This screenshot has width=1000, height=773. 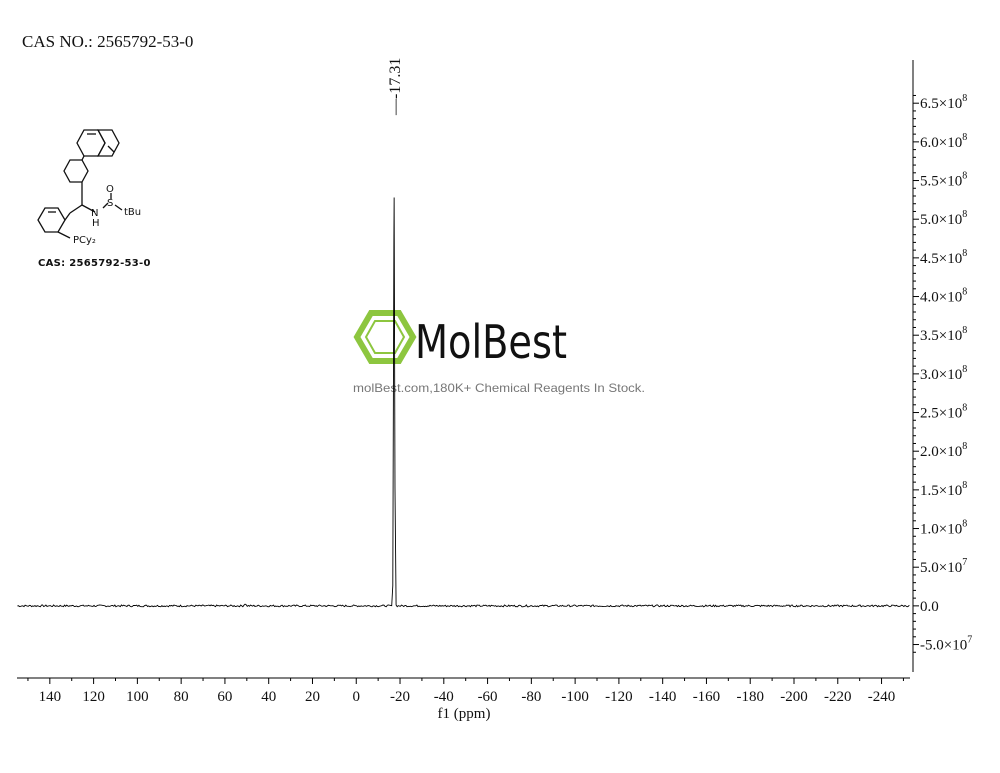 I want to click on y-tick-label: 5.5×10⁸, so click(x=943, y=180).